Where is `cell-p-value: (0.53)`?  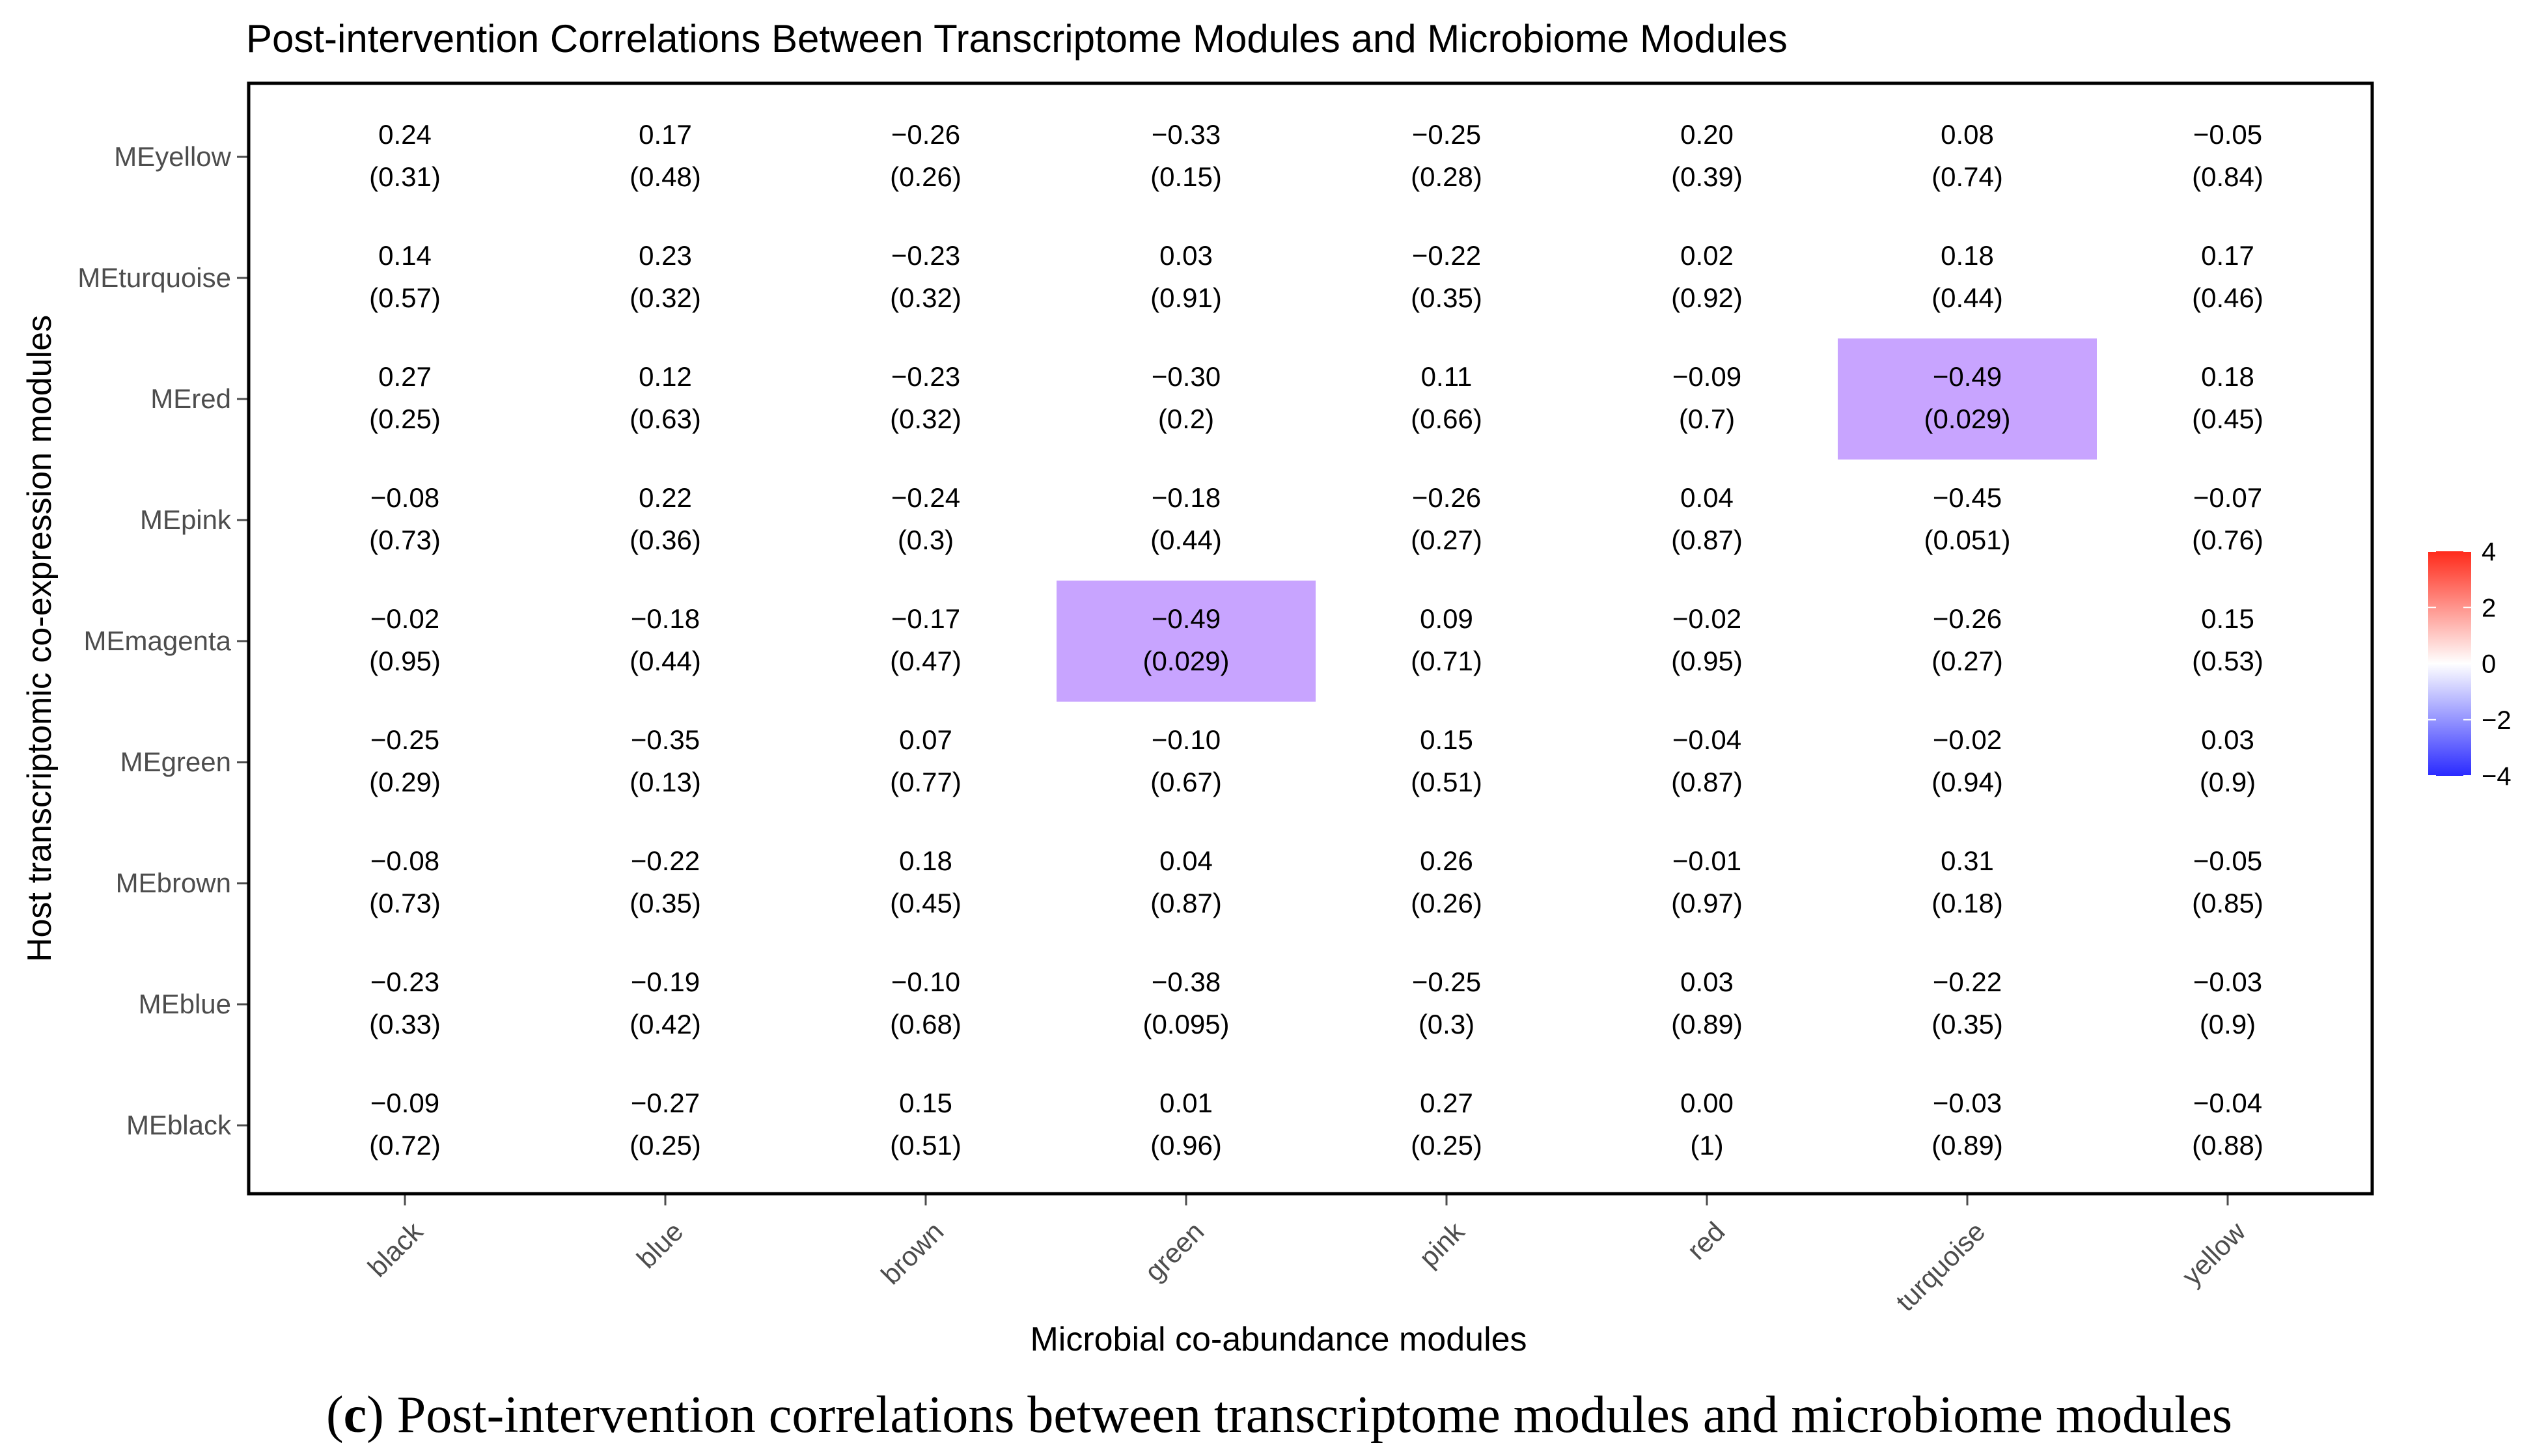
cell-p-value: (0.53) is located at coordinates (2227, 661).